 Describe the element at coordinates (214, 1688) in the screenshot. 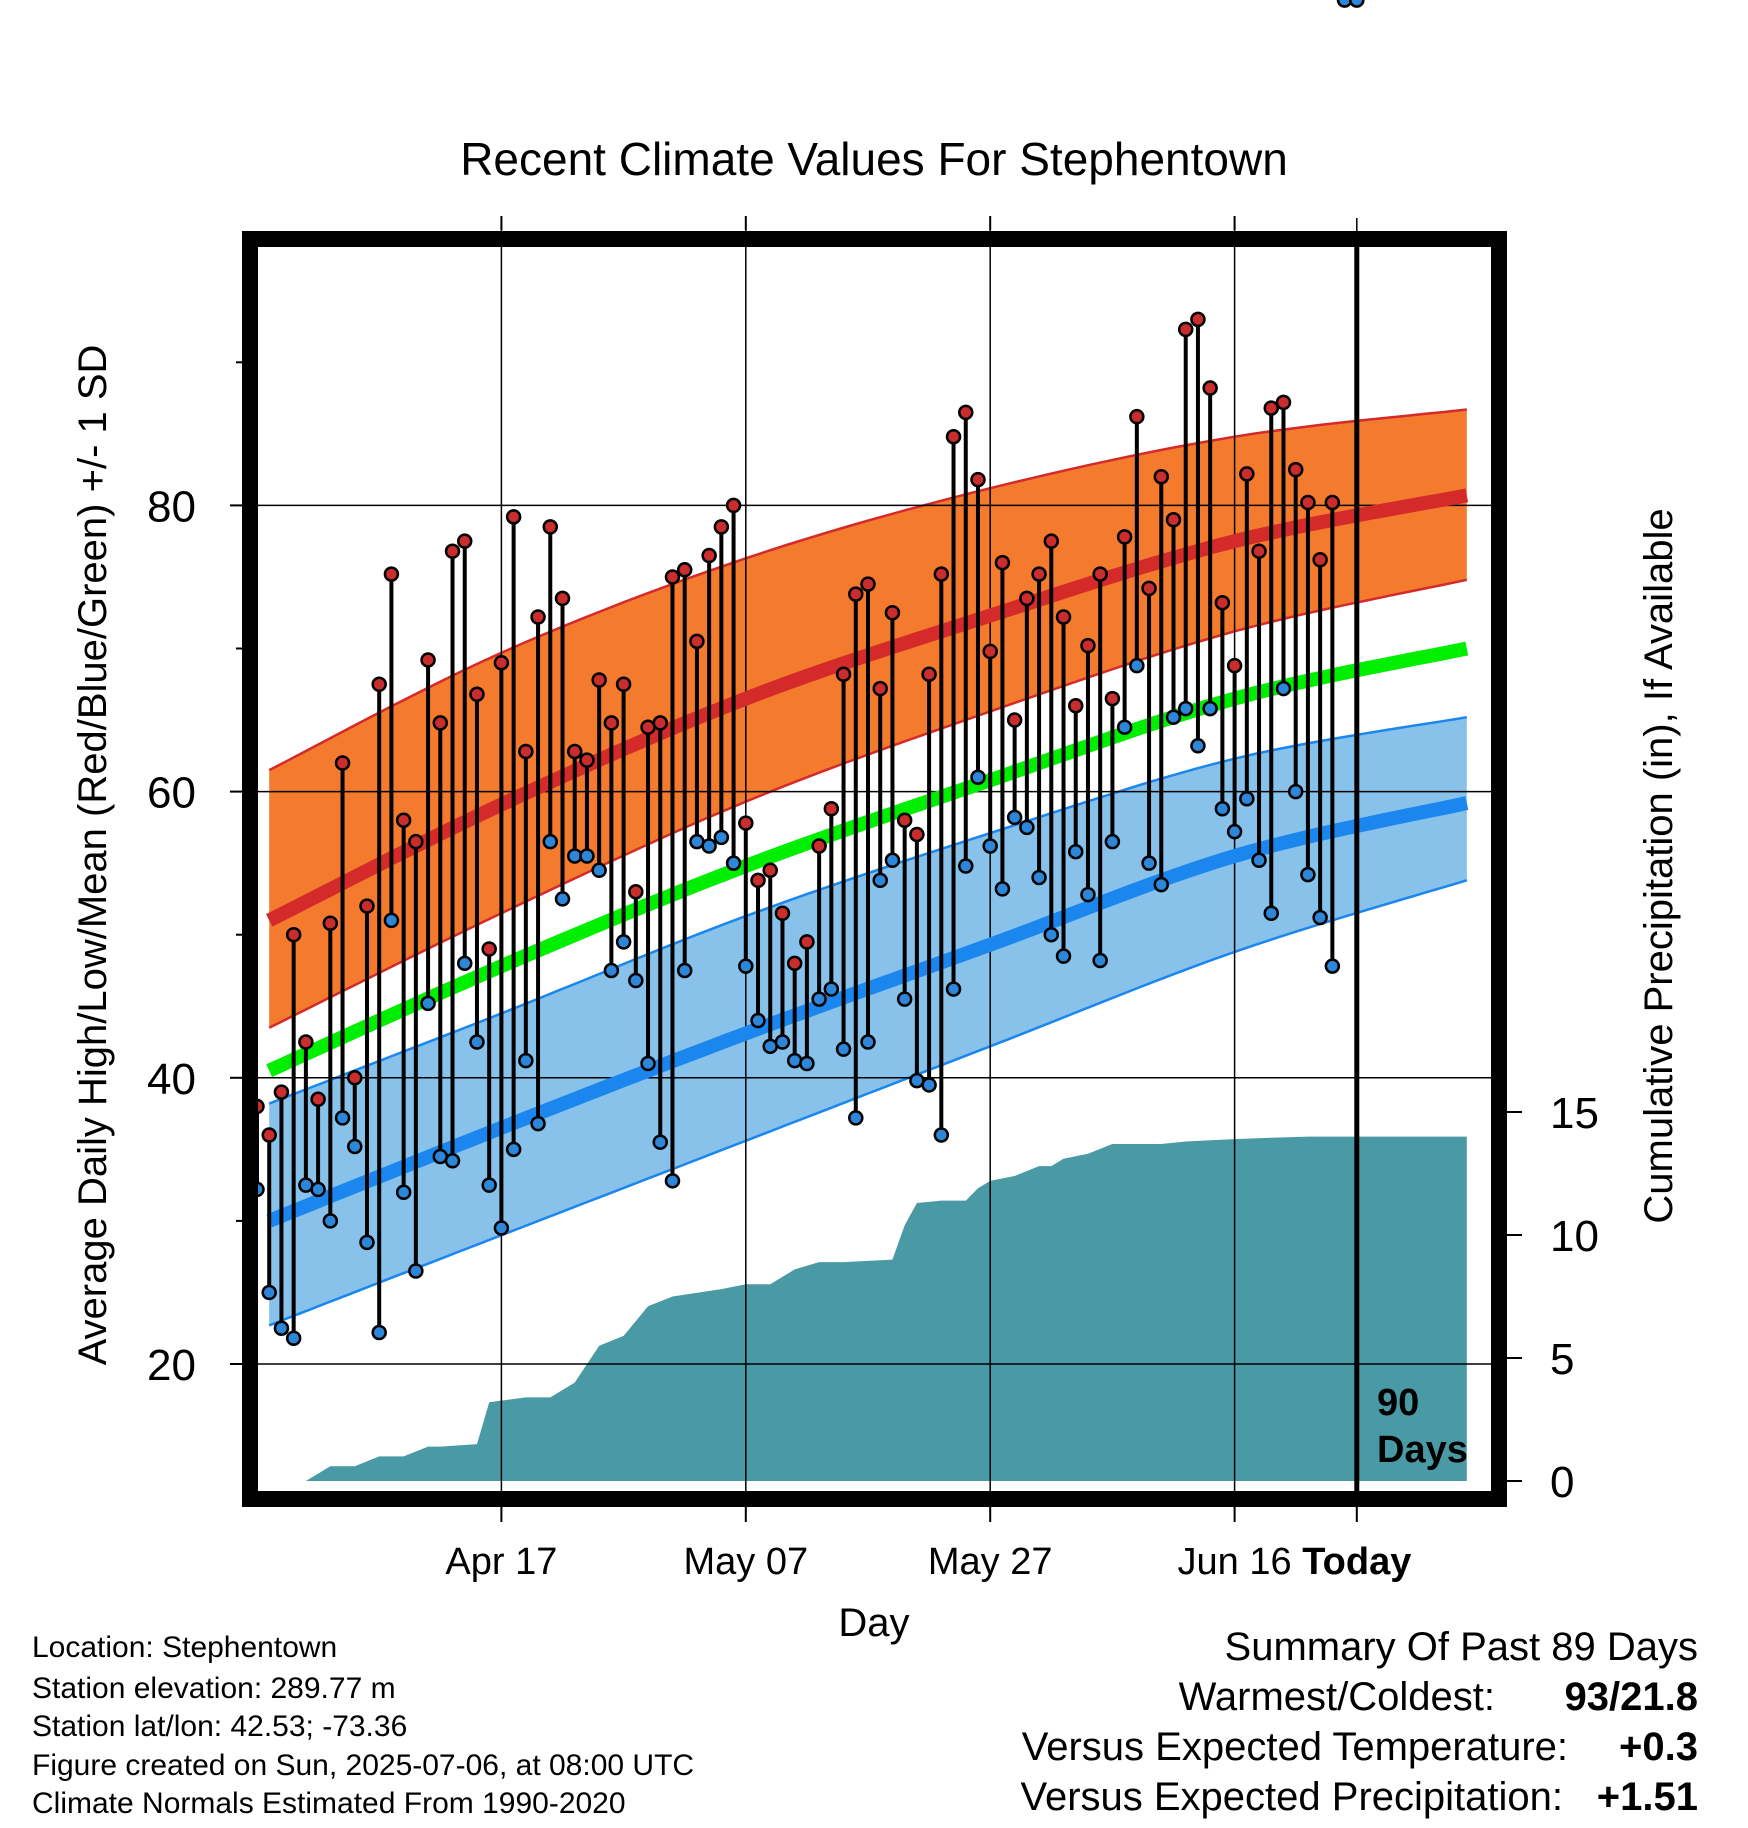

I see `station-elevation: Station elevation: 289.77 m` at that location.